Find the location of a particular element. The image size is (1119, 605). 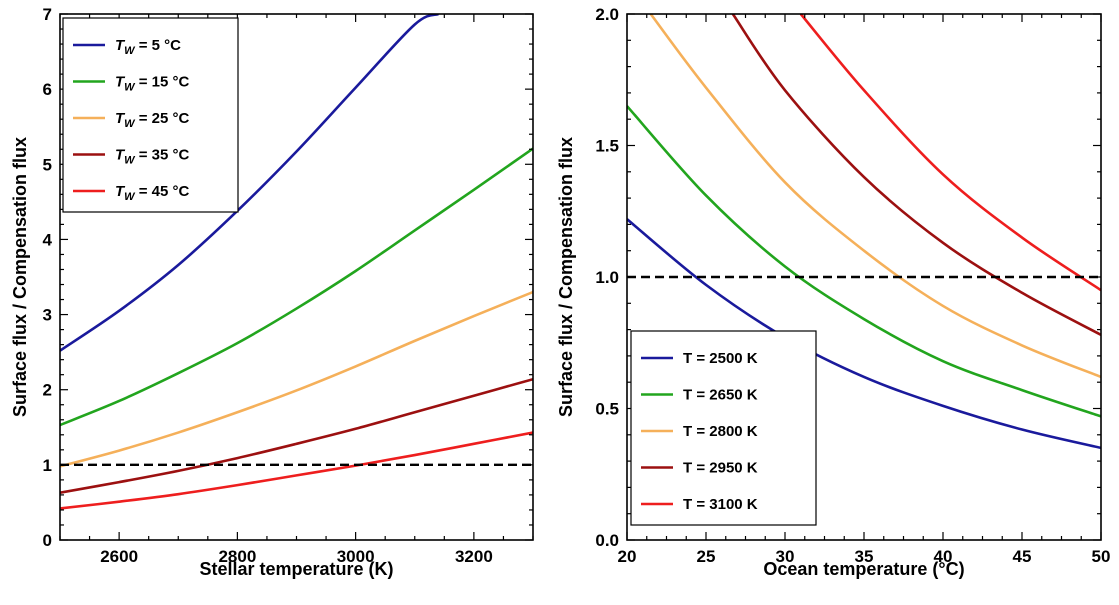

x-tick-label-2: 3000 is located at coordinates (356, 556).